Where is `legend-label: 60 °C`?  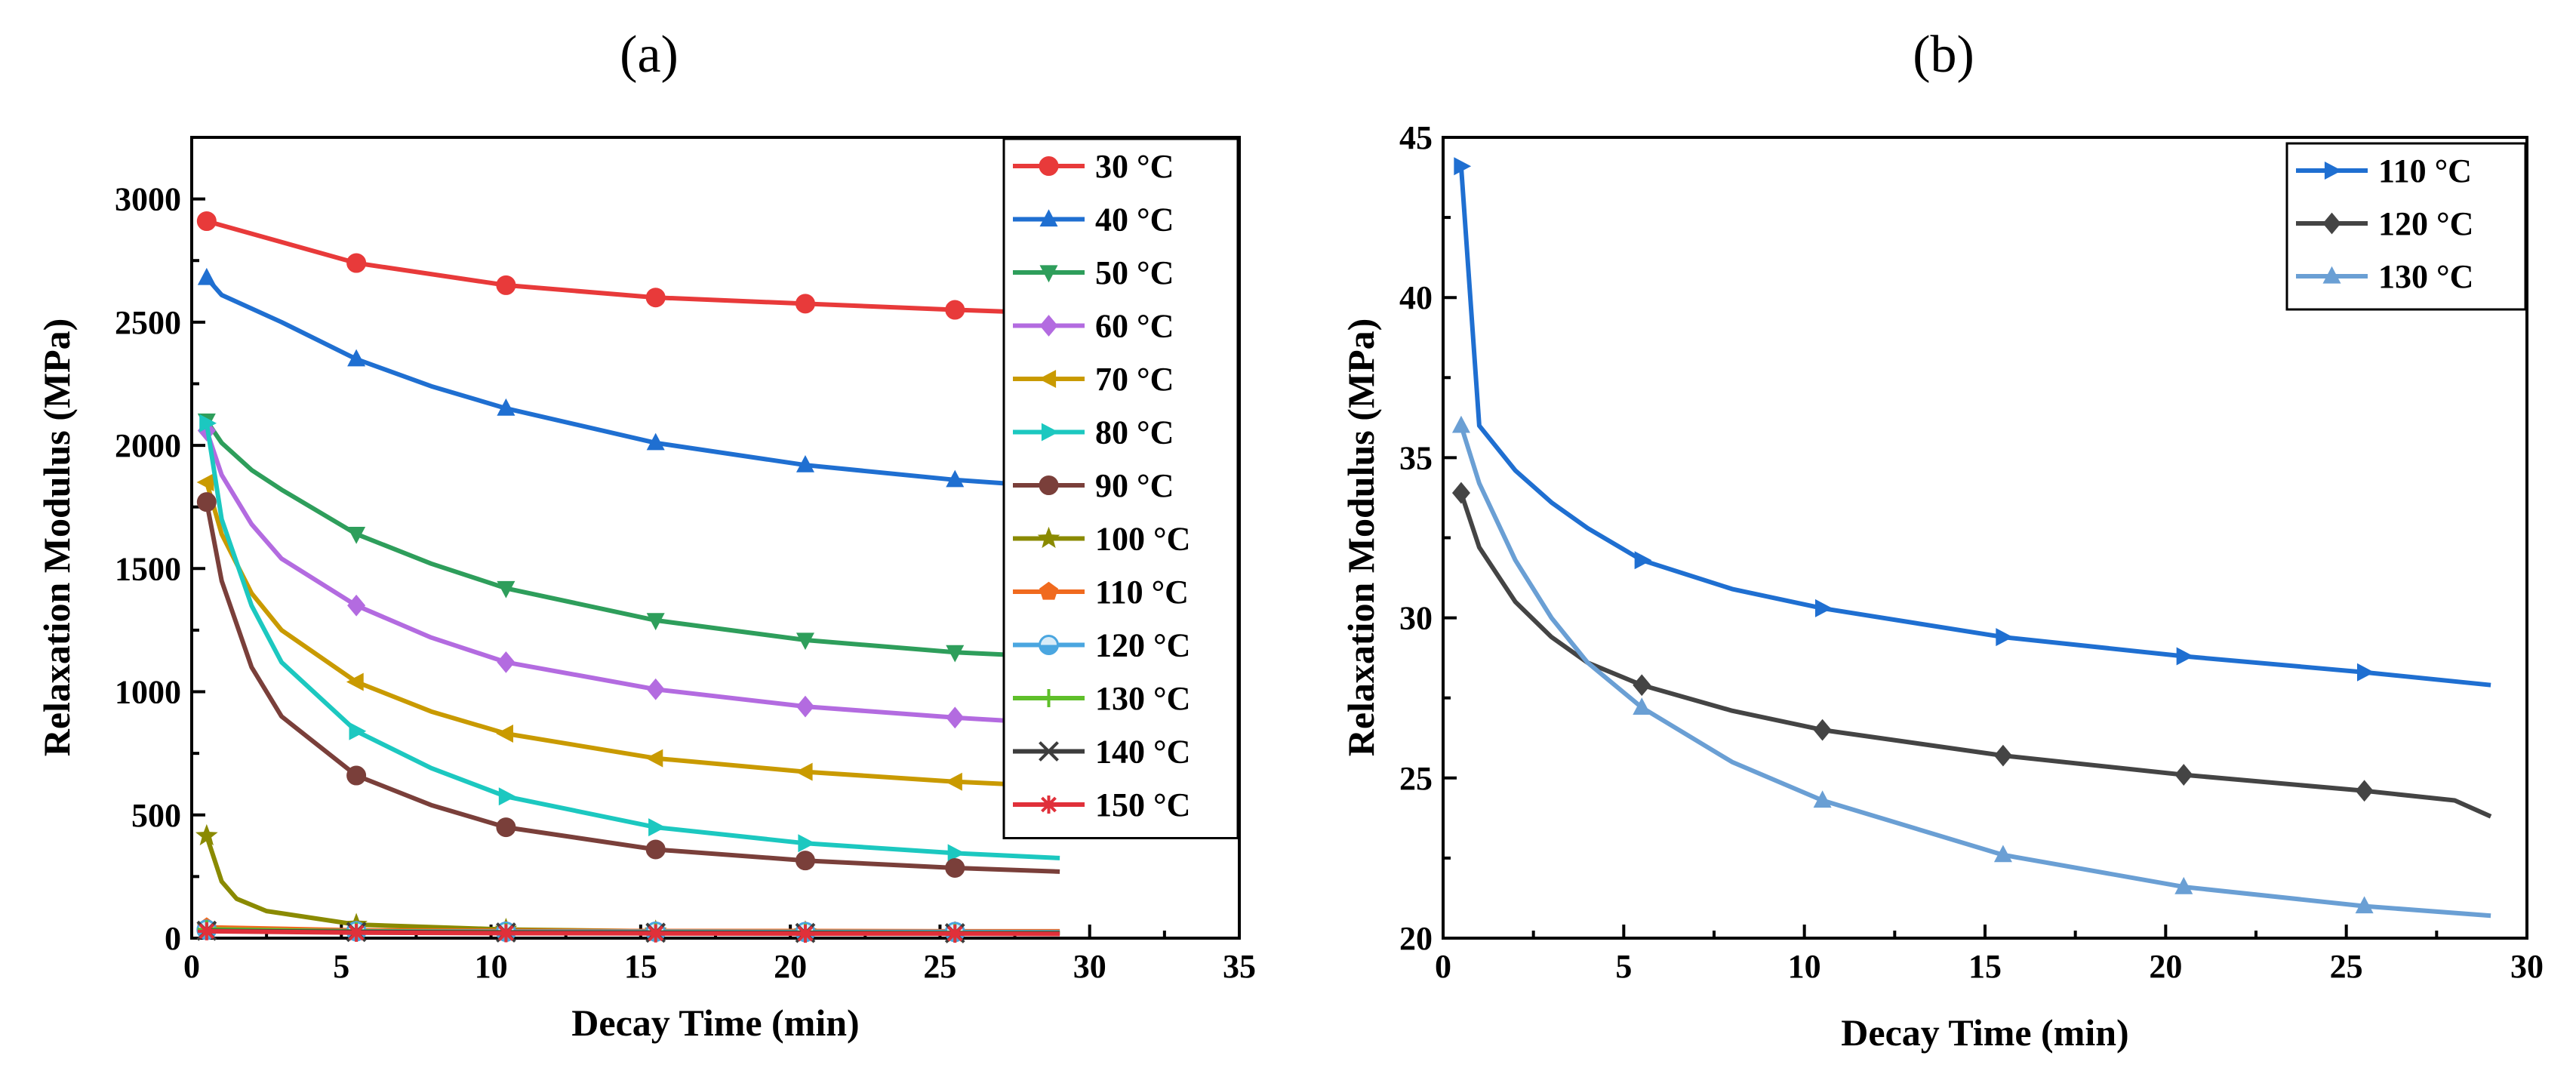
legend-label: 60 °C is located at coordinates (1134, 326).